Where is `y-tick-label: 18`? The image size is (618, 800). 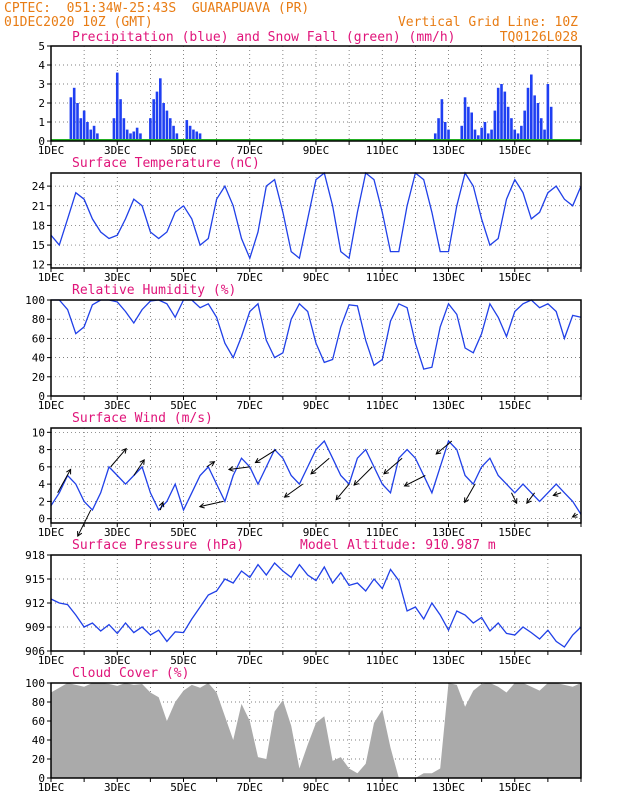
y-tick-label: 18 is located at coordinates (38, 225).